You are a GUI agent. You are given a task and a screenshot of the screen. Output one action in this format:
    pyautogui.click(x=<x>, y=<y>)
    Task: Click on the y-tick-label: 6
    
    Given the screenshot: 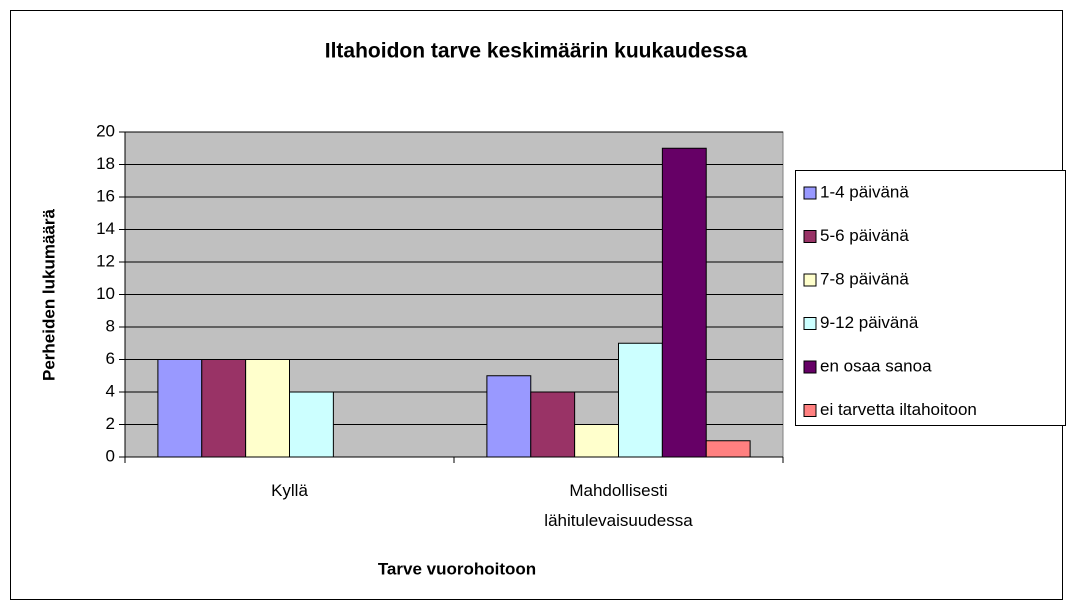 What is the action you would take?
    pyautogui.click(x=110, y=358)
    